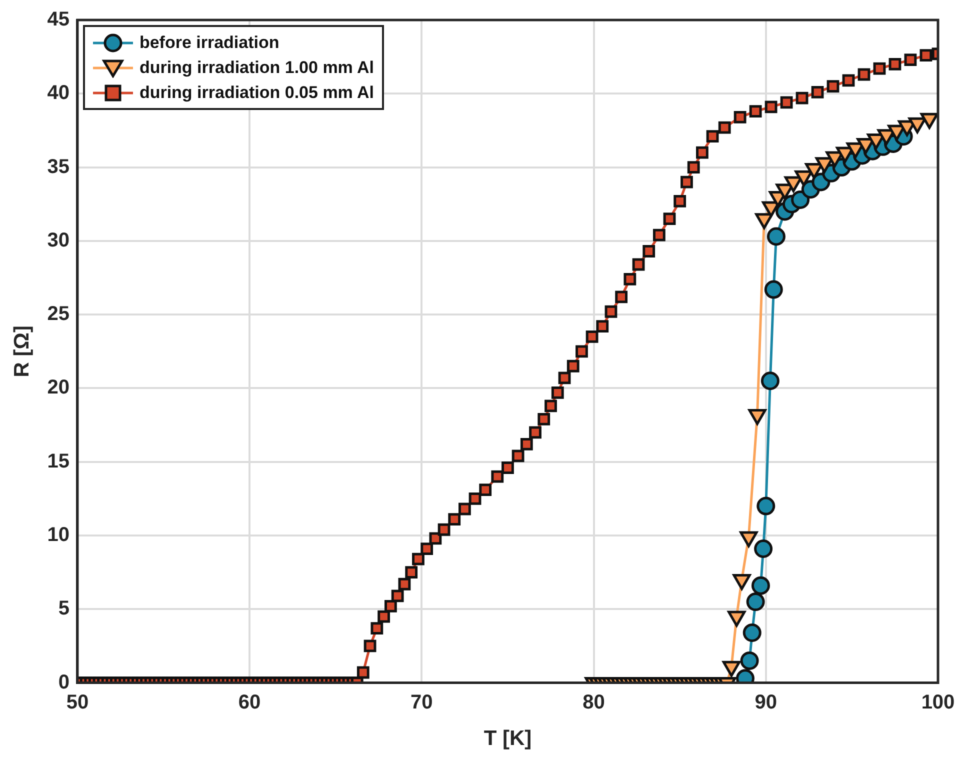  Describe the element at coordinates (58, 314) in the screenshot. I see `y-tick-label: 25` at that location.